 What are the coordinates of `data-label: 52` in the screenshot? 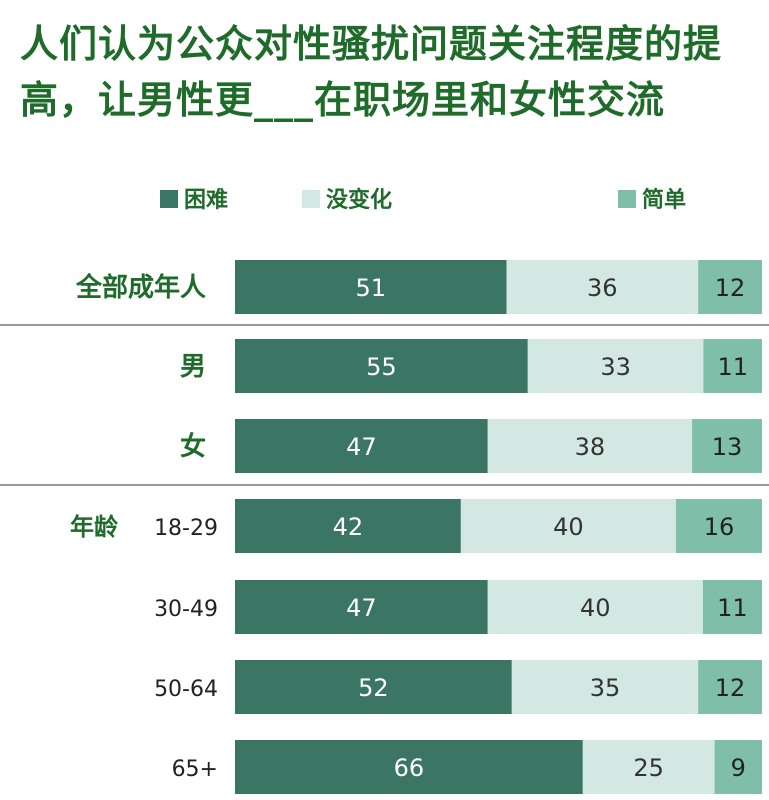 It's located at (373, 688).